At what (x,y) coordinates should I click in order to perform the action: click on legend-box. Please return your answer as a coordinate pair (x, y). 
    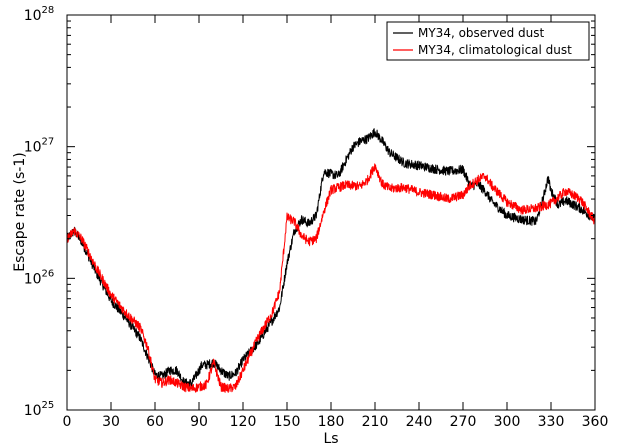
    Looking at the image, I should click on (488, 41).